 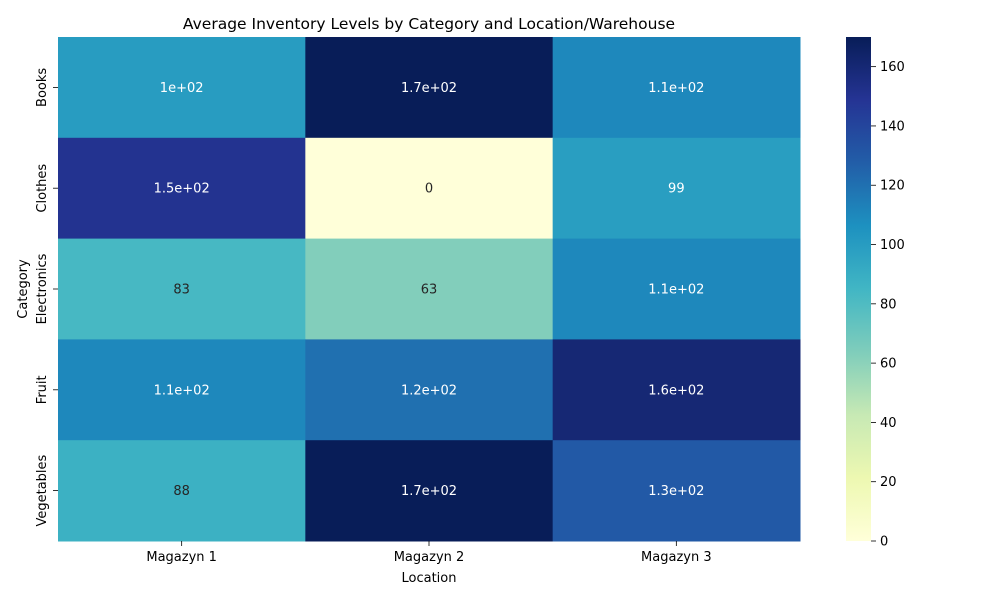 What do you see at coordinates (42, 188) in the screenshot?
I see `y-tick-label: Clothes` at bounding box center [42, 188].